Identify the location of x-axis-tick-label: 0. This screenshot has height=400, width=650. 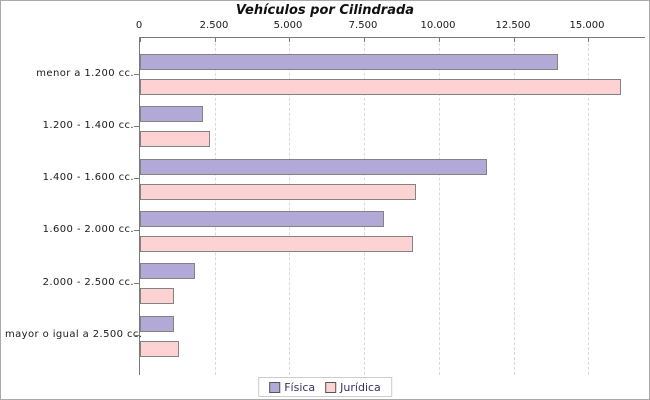
(139, 25).